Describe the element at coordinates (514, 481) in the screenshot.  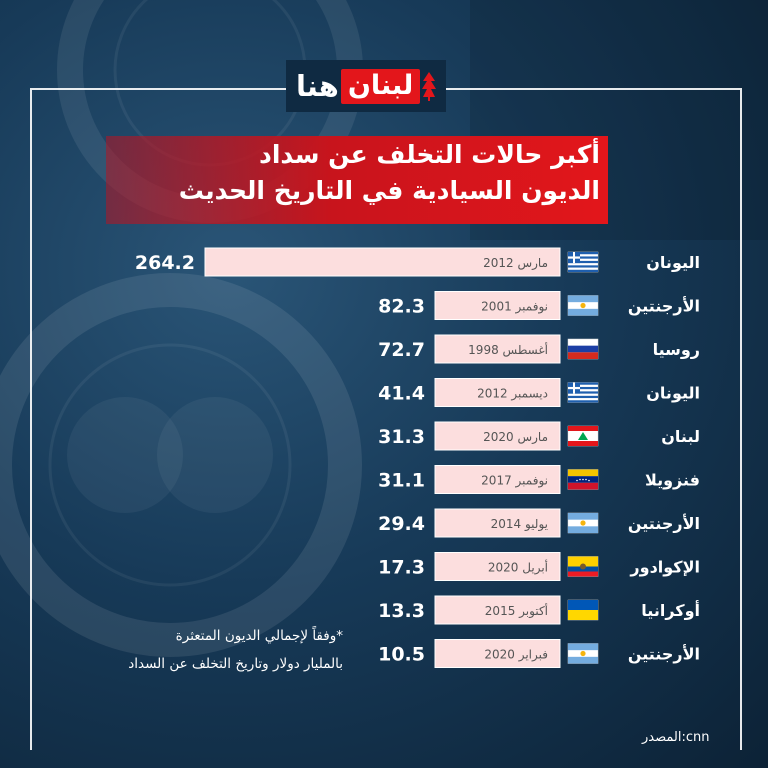
I see `bar-date-label: نوفمبر 2017` at that location.